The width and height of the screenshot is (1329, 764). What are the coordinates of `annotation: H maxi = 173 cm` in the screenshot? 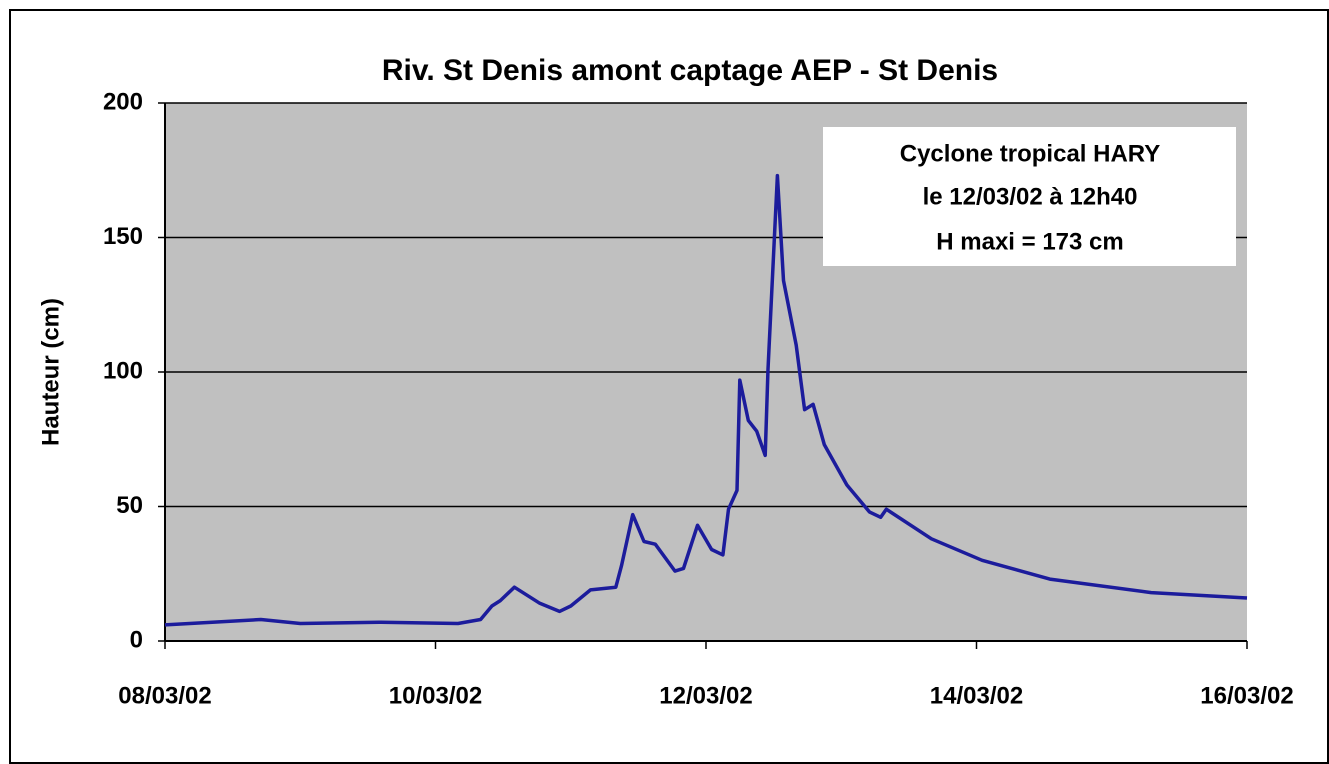 It's located at (1029, 241).